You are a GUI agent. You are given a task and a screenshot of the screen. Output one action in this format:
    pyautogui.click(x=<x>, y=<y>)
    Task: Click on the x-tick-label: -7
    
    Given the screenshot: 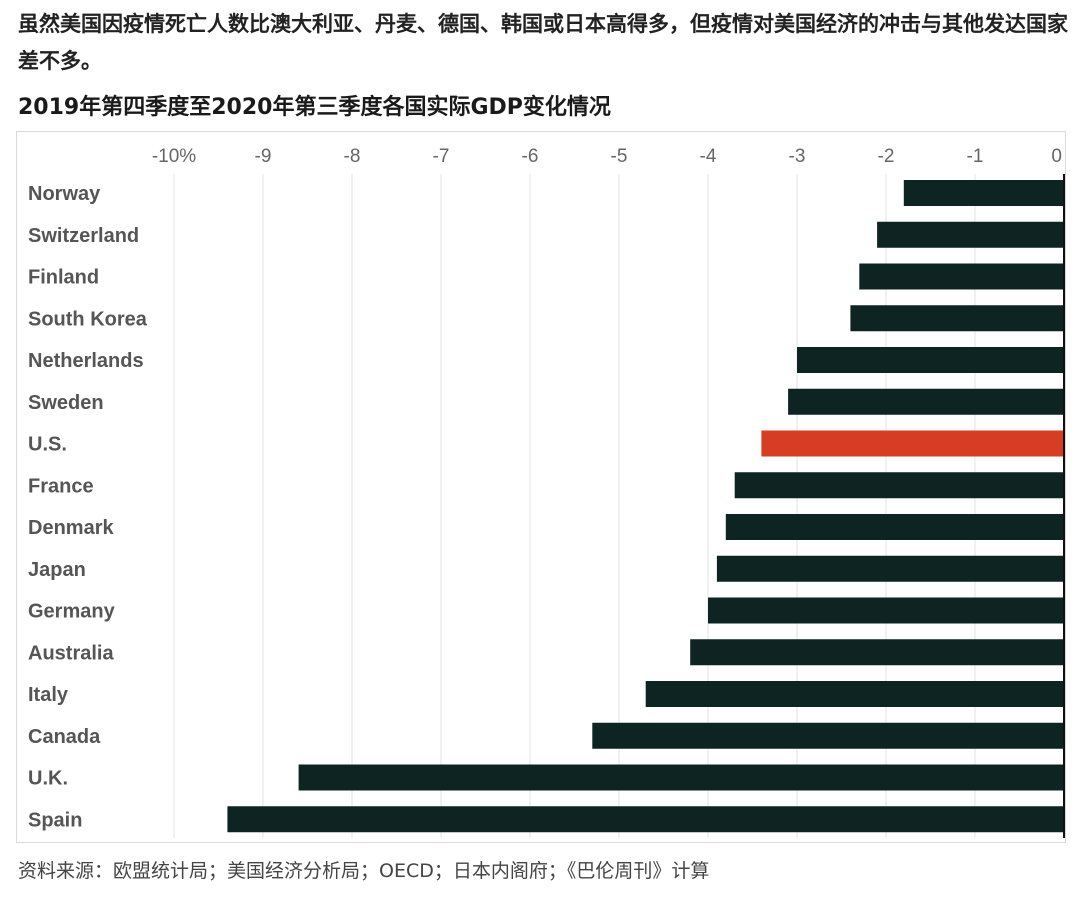 What is the action you would take?
    pyautogui.click(x=441, y=156)
    